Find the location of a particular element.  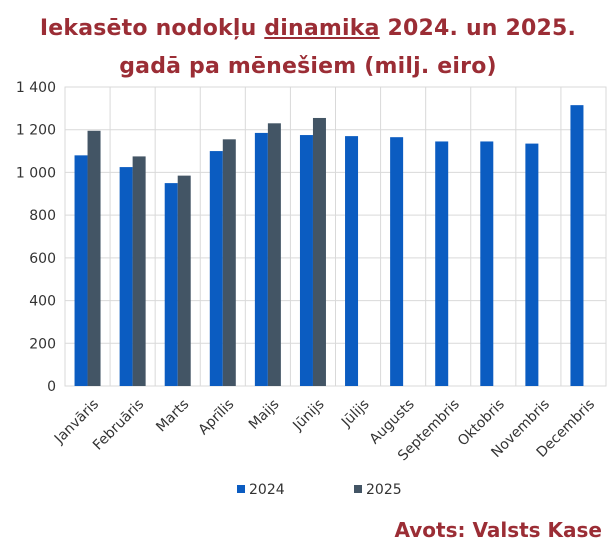

legend-swatch-2025 is located at coordinates (358, 489).